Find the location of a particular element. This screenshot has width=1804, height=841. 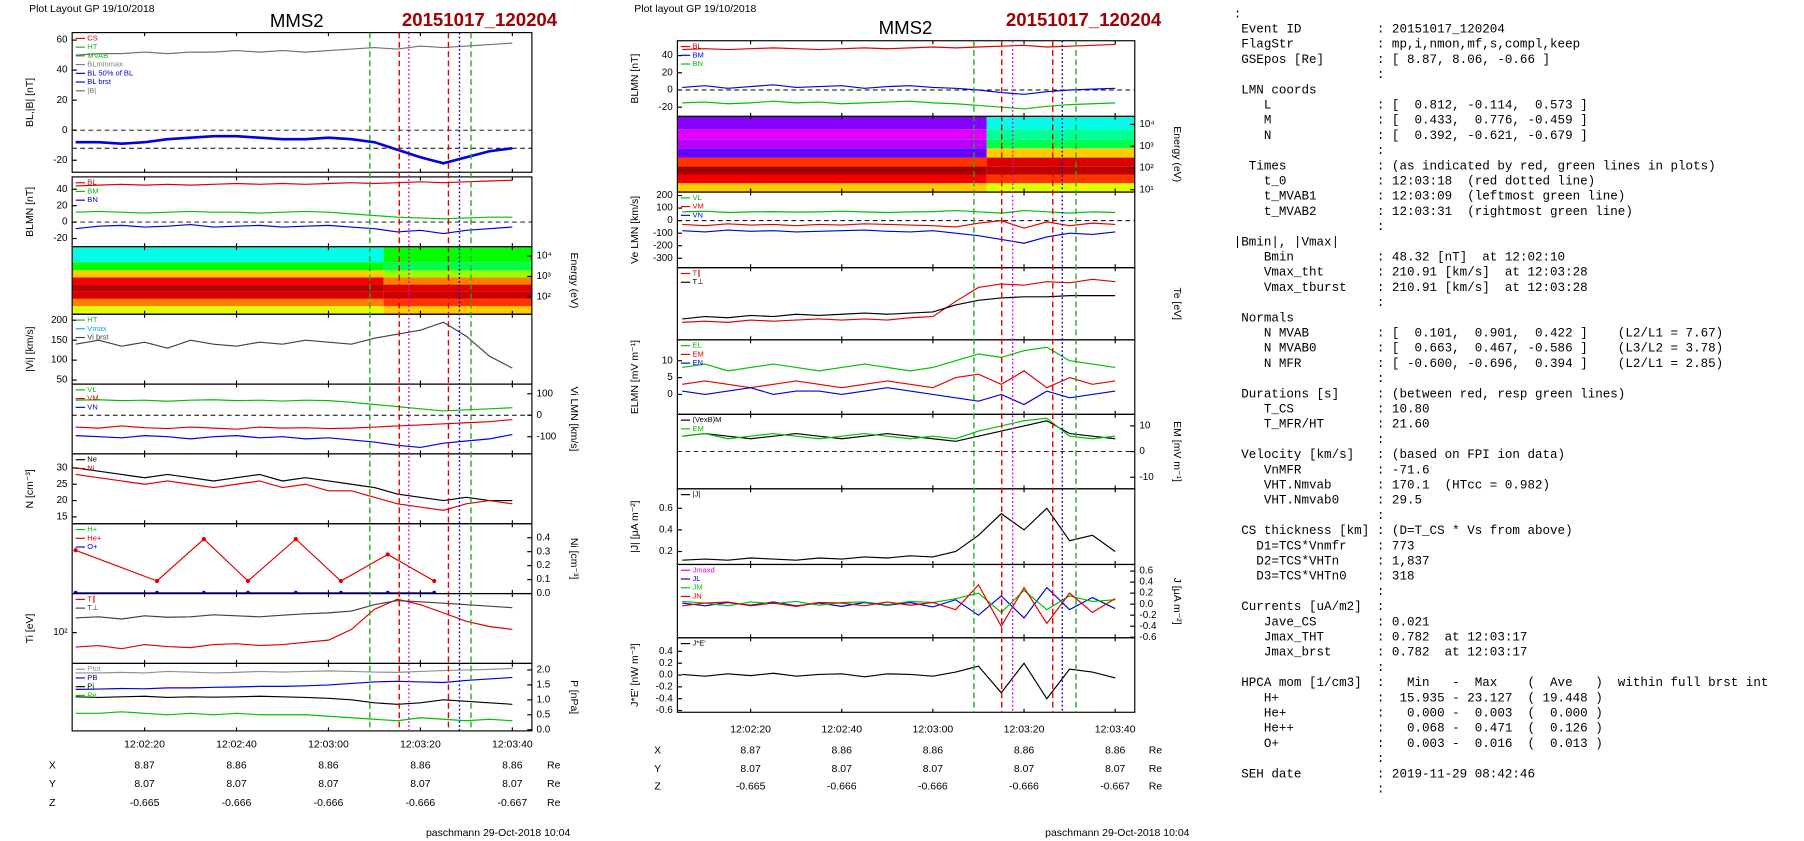

y-axis-label: ELMN [mV m⁻¹] is located at coordinates (635, 377).